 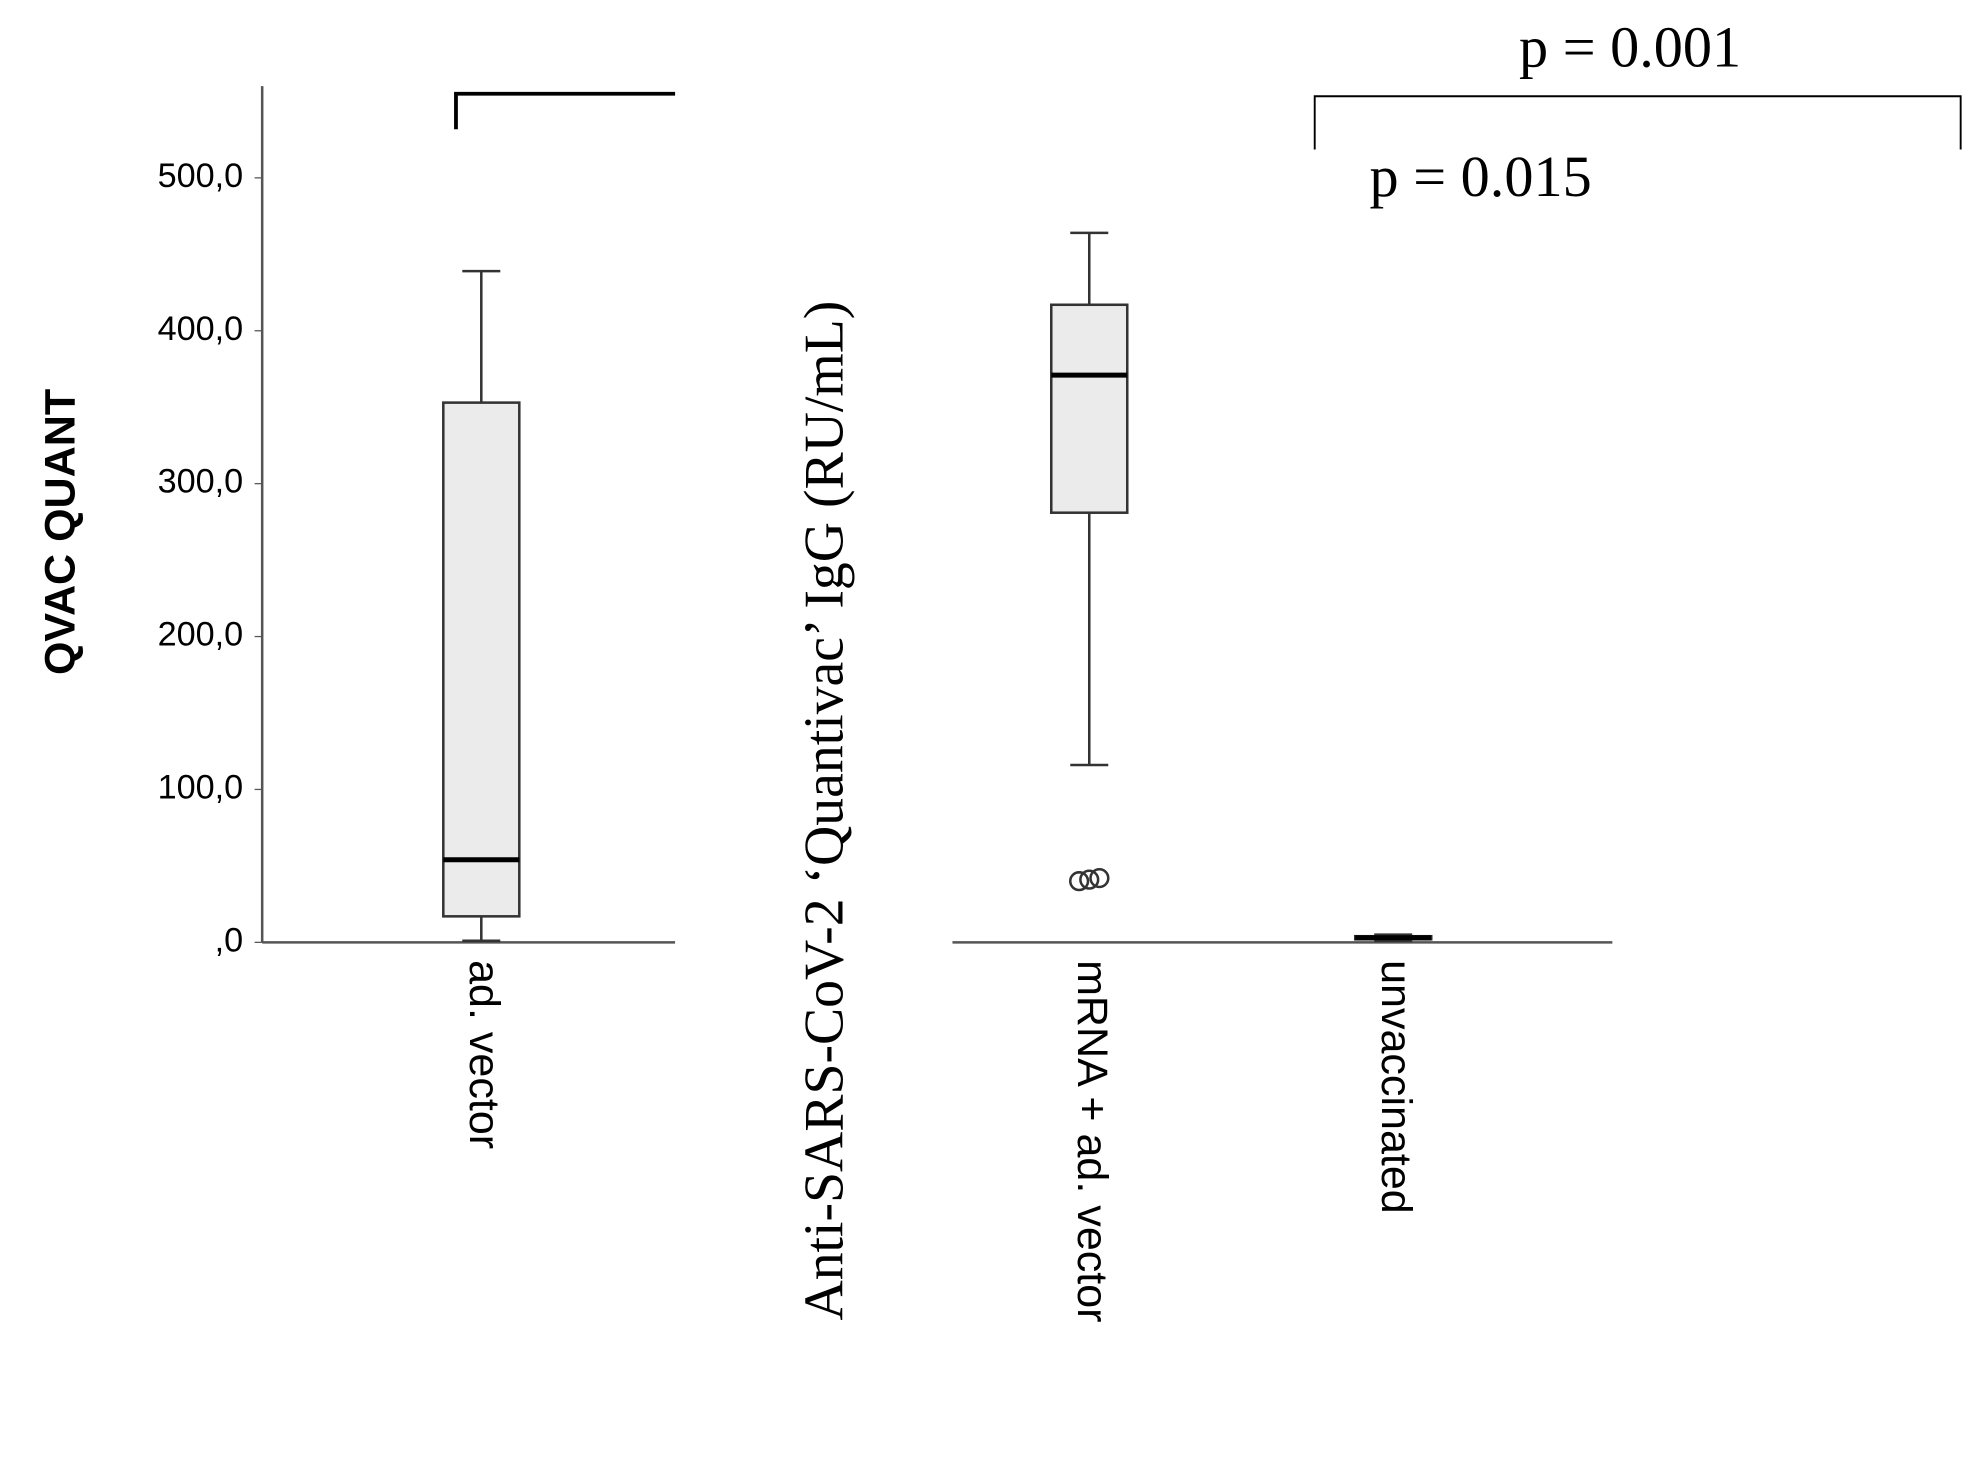 What do you see at coordinates (1630, 47) in the screenshot?
I see `annotation: p = 0.001` at bounding box center [1630, 47].